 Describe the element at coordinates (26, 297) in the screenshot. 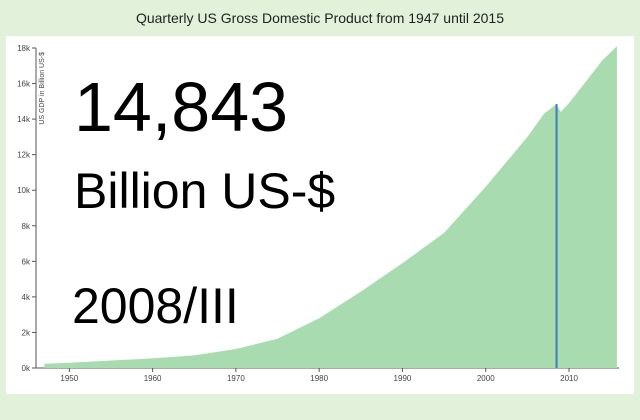

I see `y-tick-label: 4k` at that location.